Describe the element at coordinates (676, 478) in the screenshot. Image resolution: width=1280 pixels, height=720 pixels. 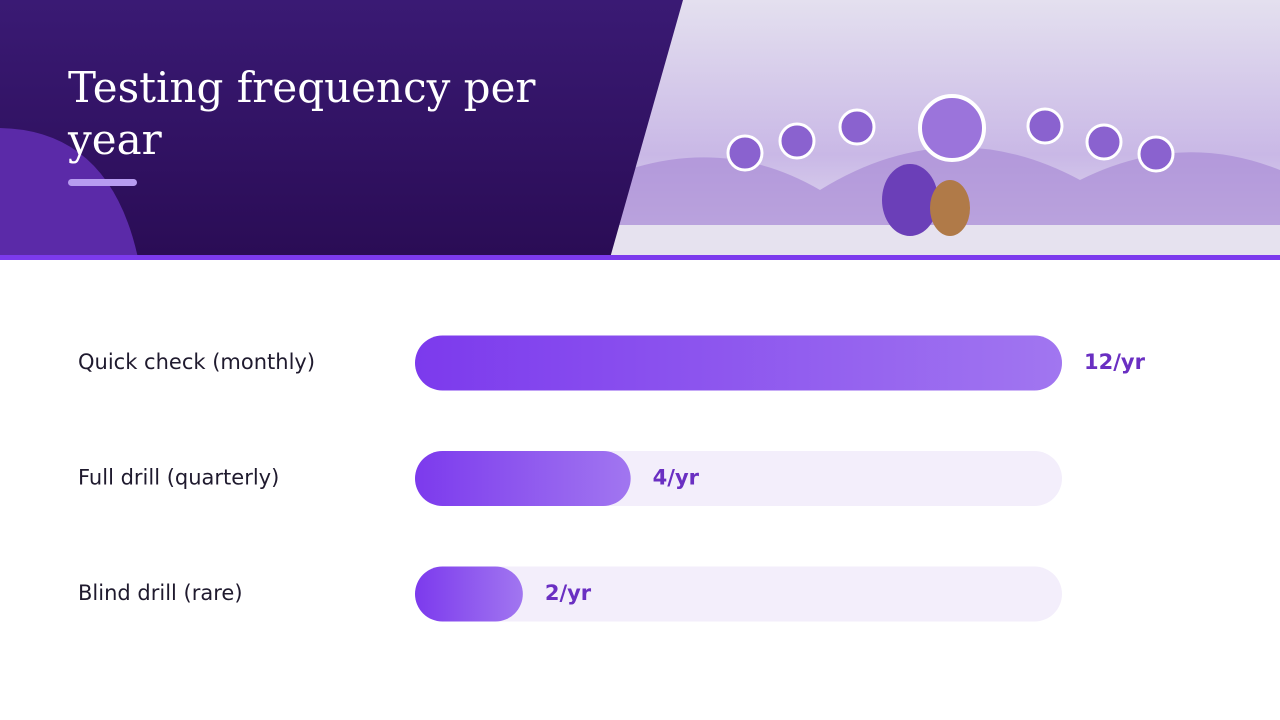
I see `value-label: 4/yr` at that location.